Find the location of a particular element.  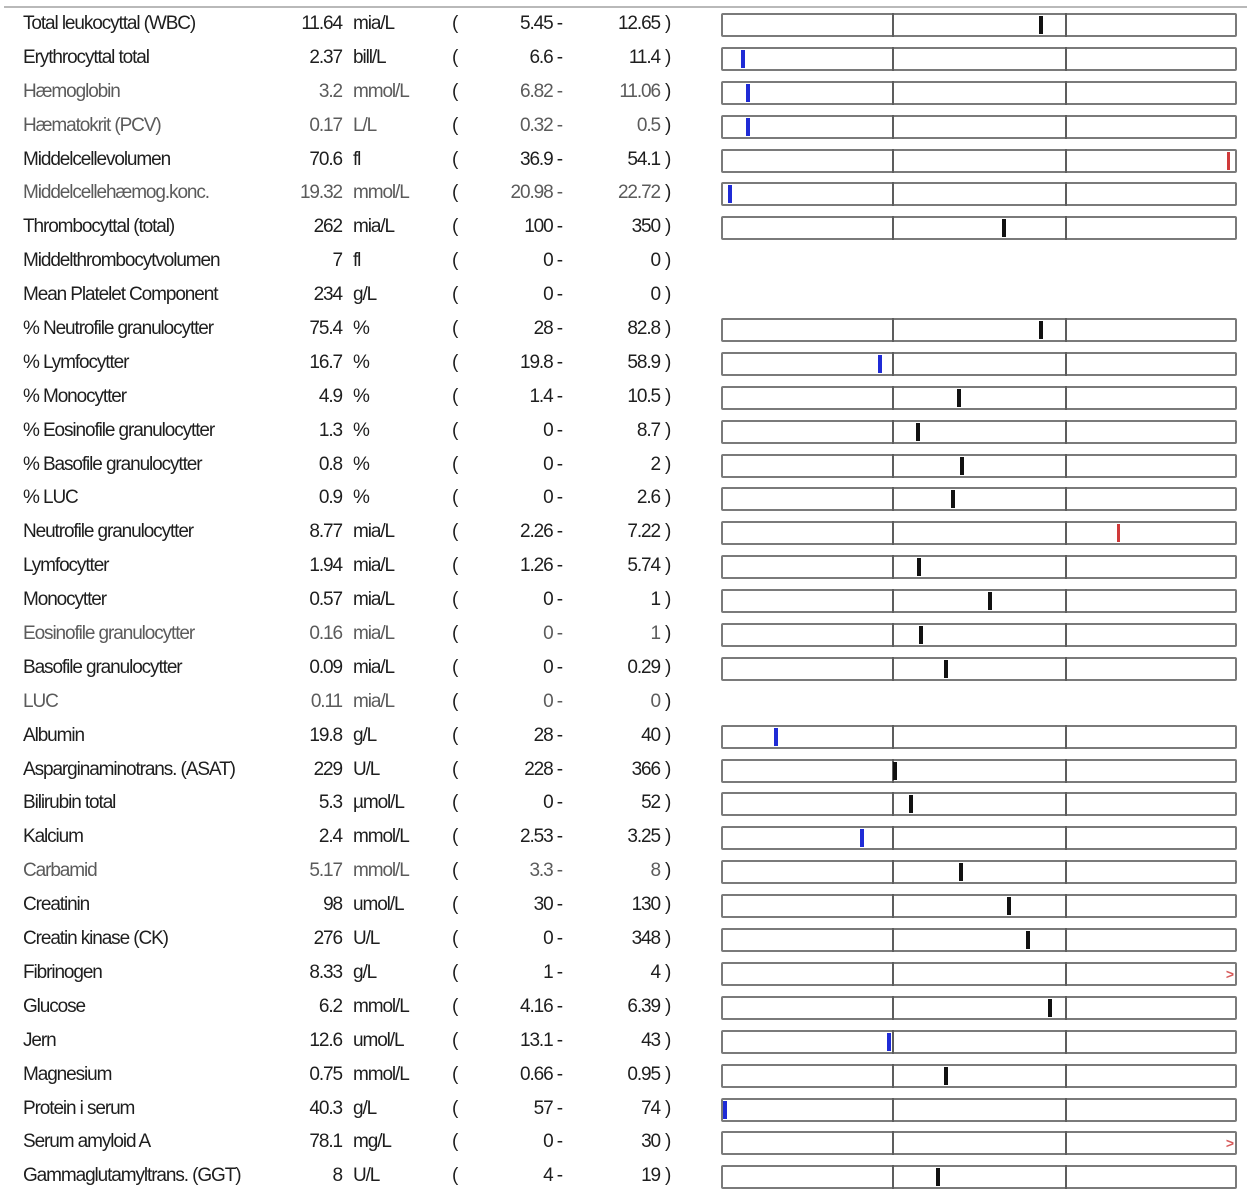

result-unit: µmol/L is located at coordinates (379, 803).